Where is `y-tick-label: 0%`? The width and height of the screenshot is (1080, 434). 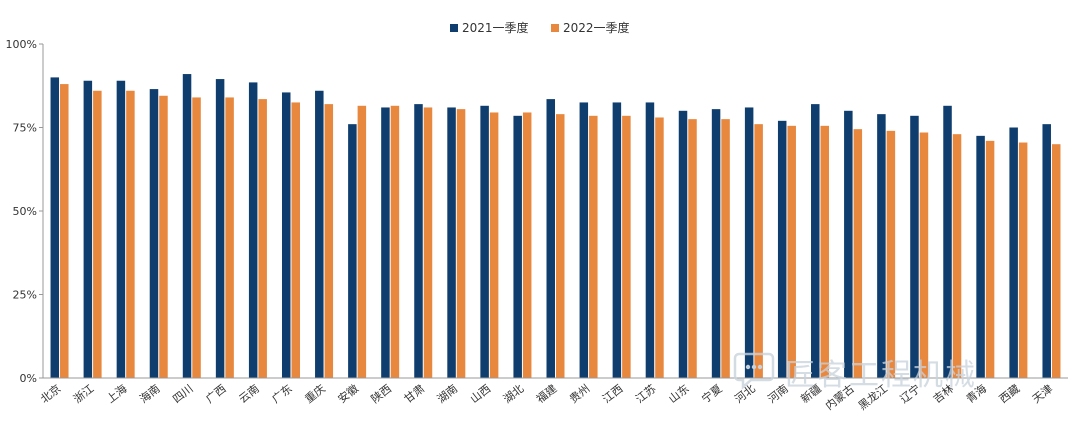 y-tick-label: 0% is located at coordinates (28, 378).